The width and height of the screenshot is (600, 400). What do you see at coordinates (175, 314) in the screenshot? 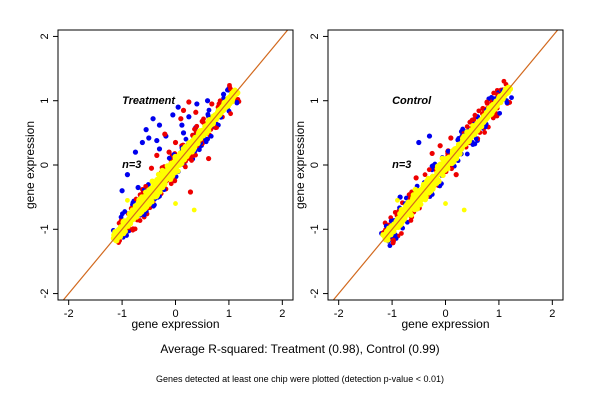
I see `x-tick-label: 0` at bounding box center [175, 314].